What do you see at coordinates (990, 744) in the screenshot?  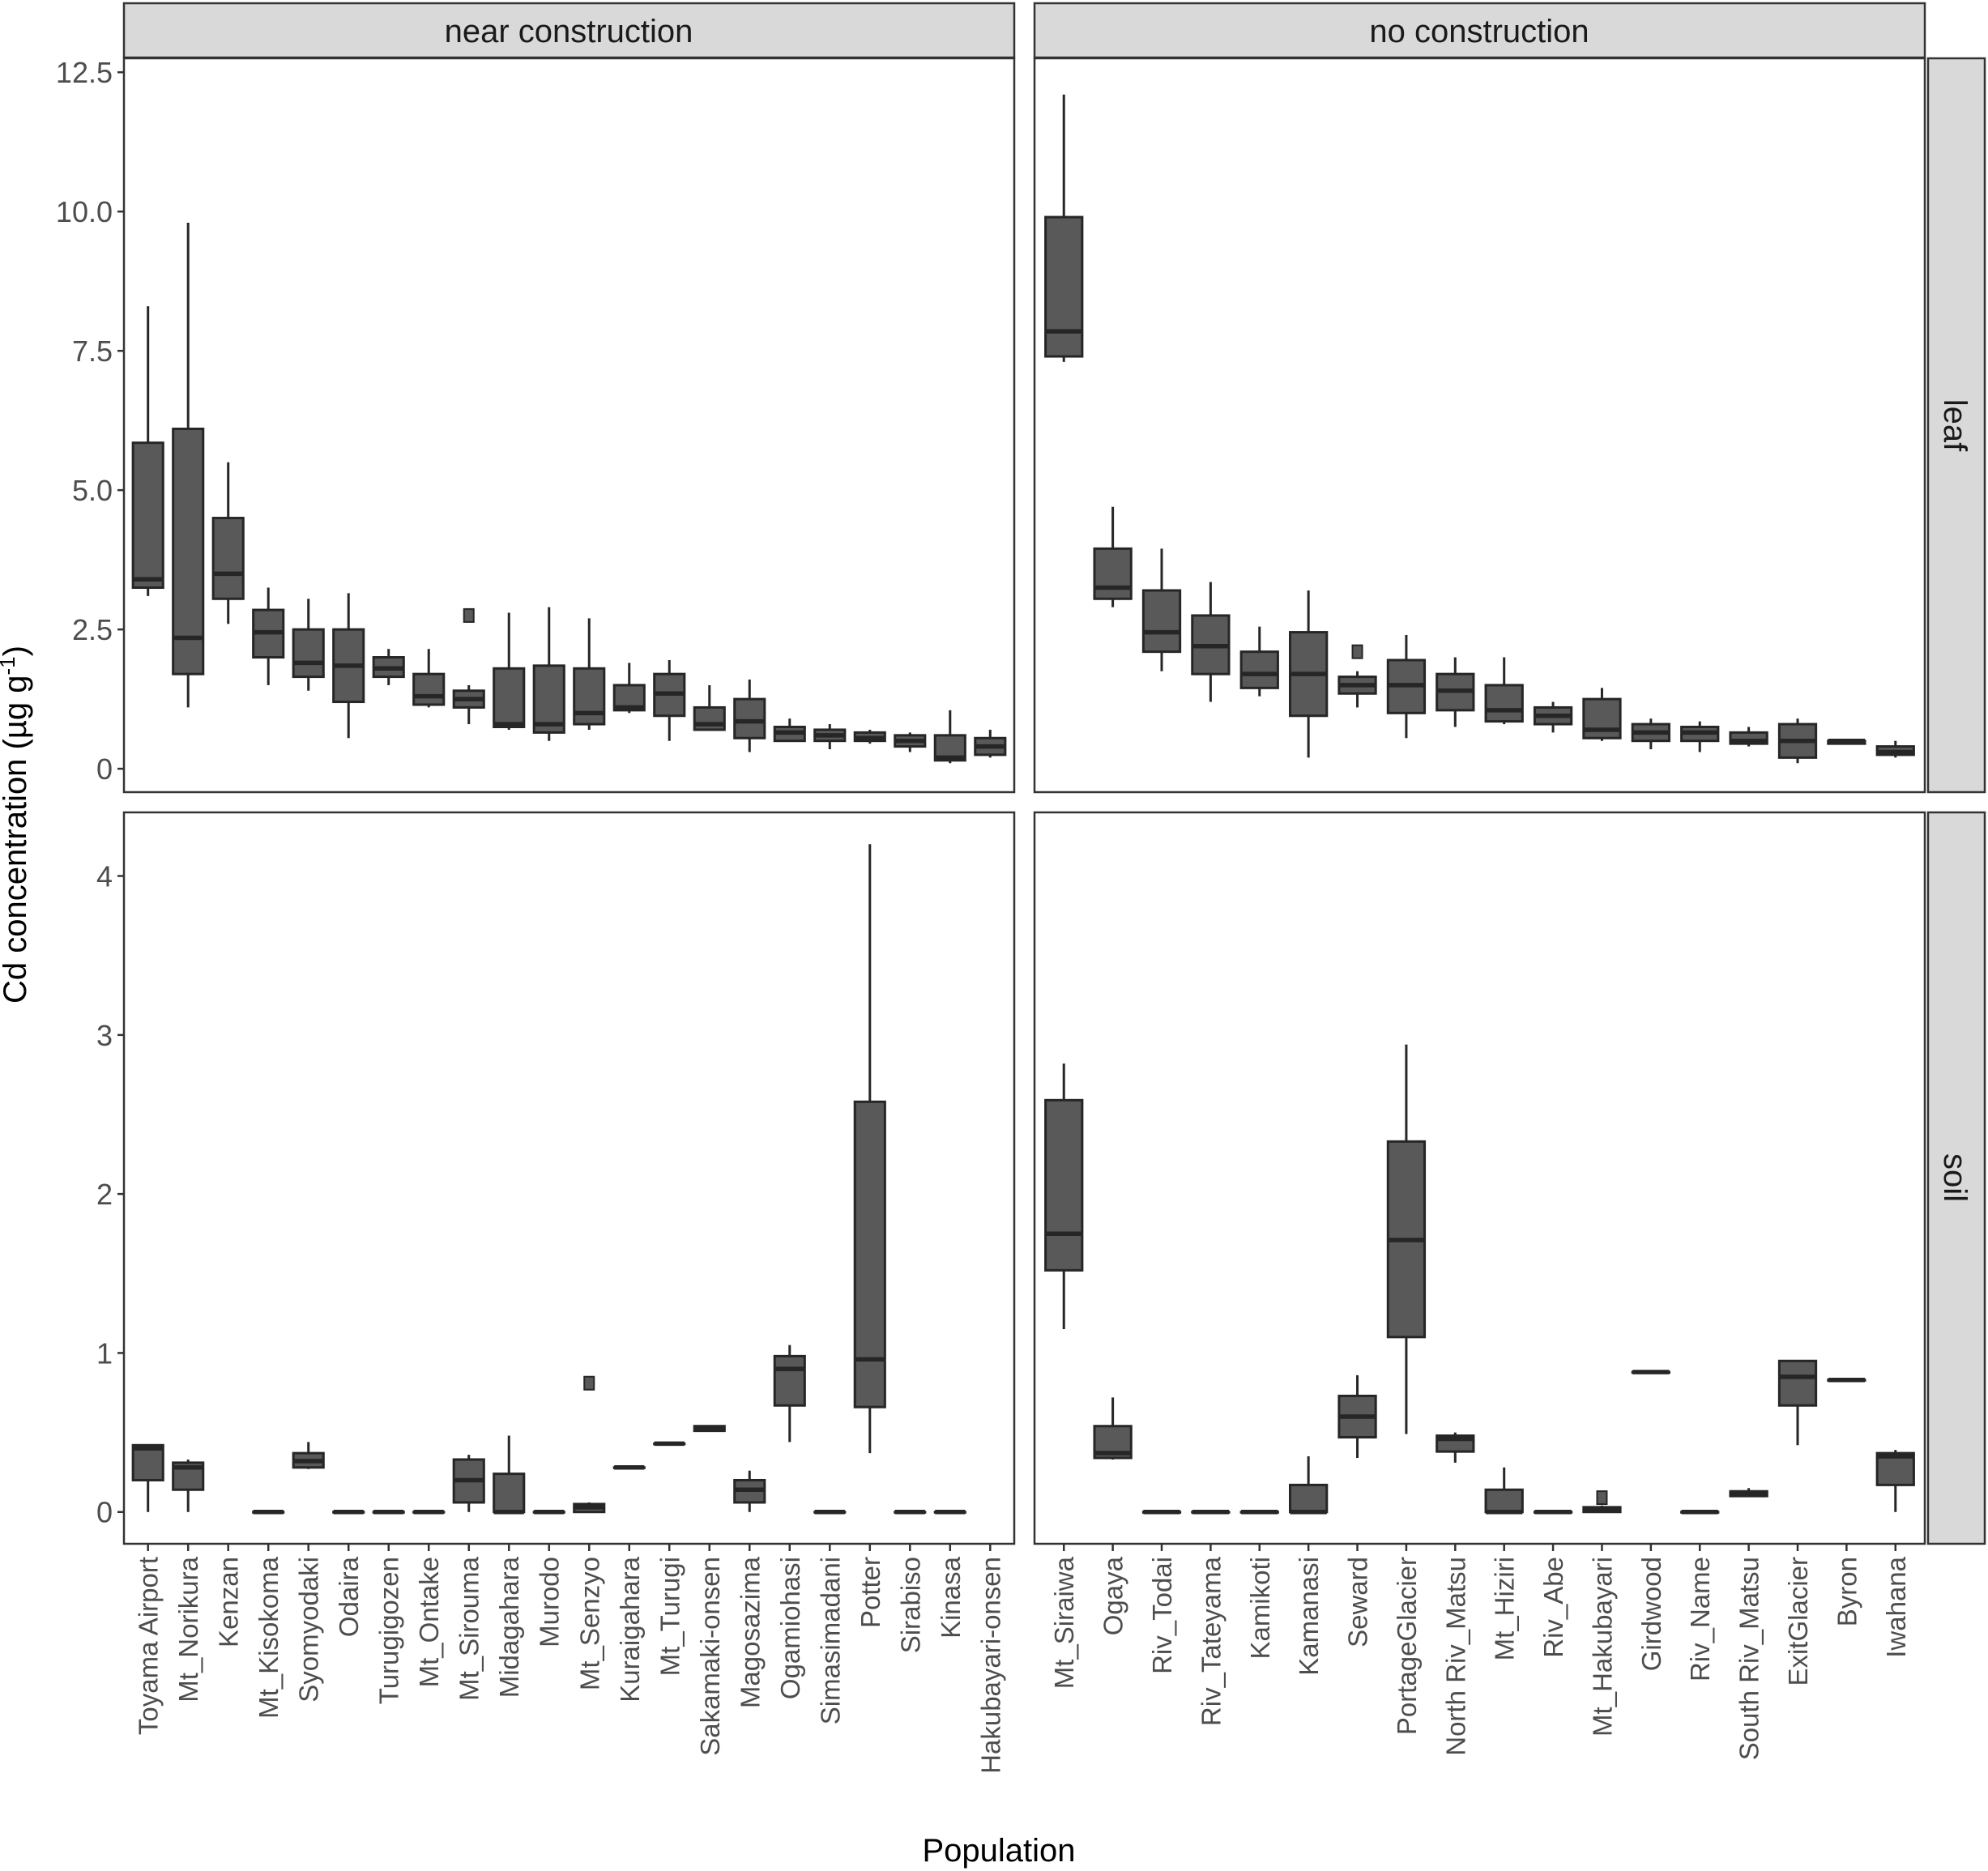 I see `box-Hakubayari-onsen` at bounding box center [990, 744].